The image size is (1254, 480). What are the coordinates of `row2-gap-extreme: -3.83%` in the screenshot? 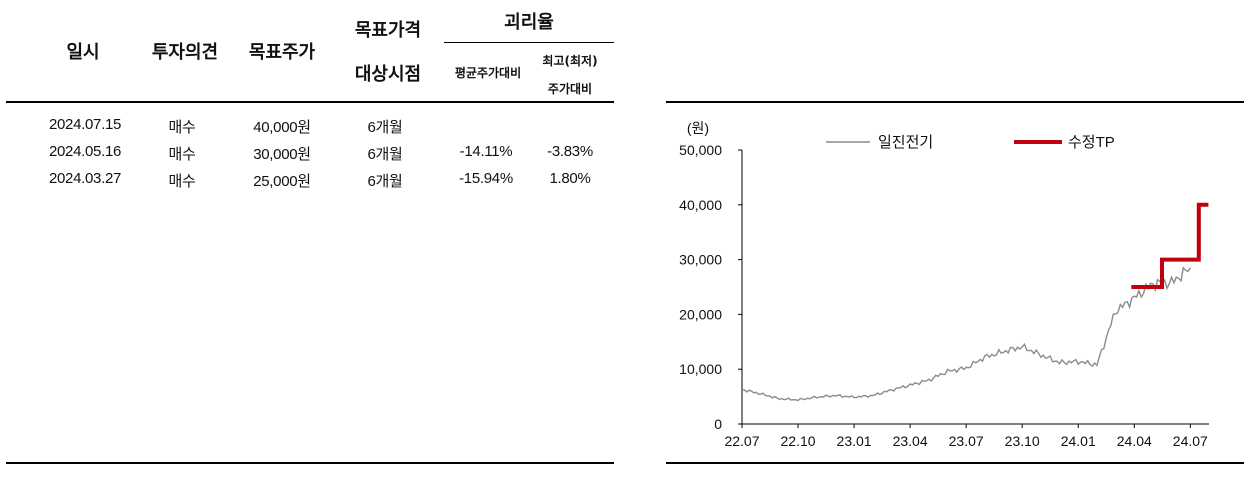 It's located at (570, 151).